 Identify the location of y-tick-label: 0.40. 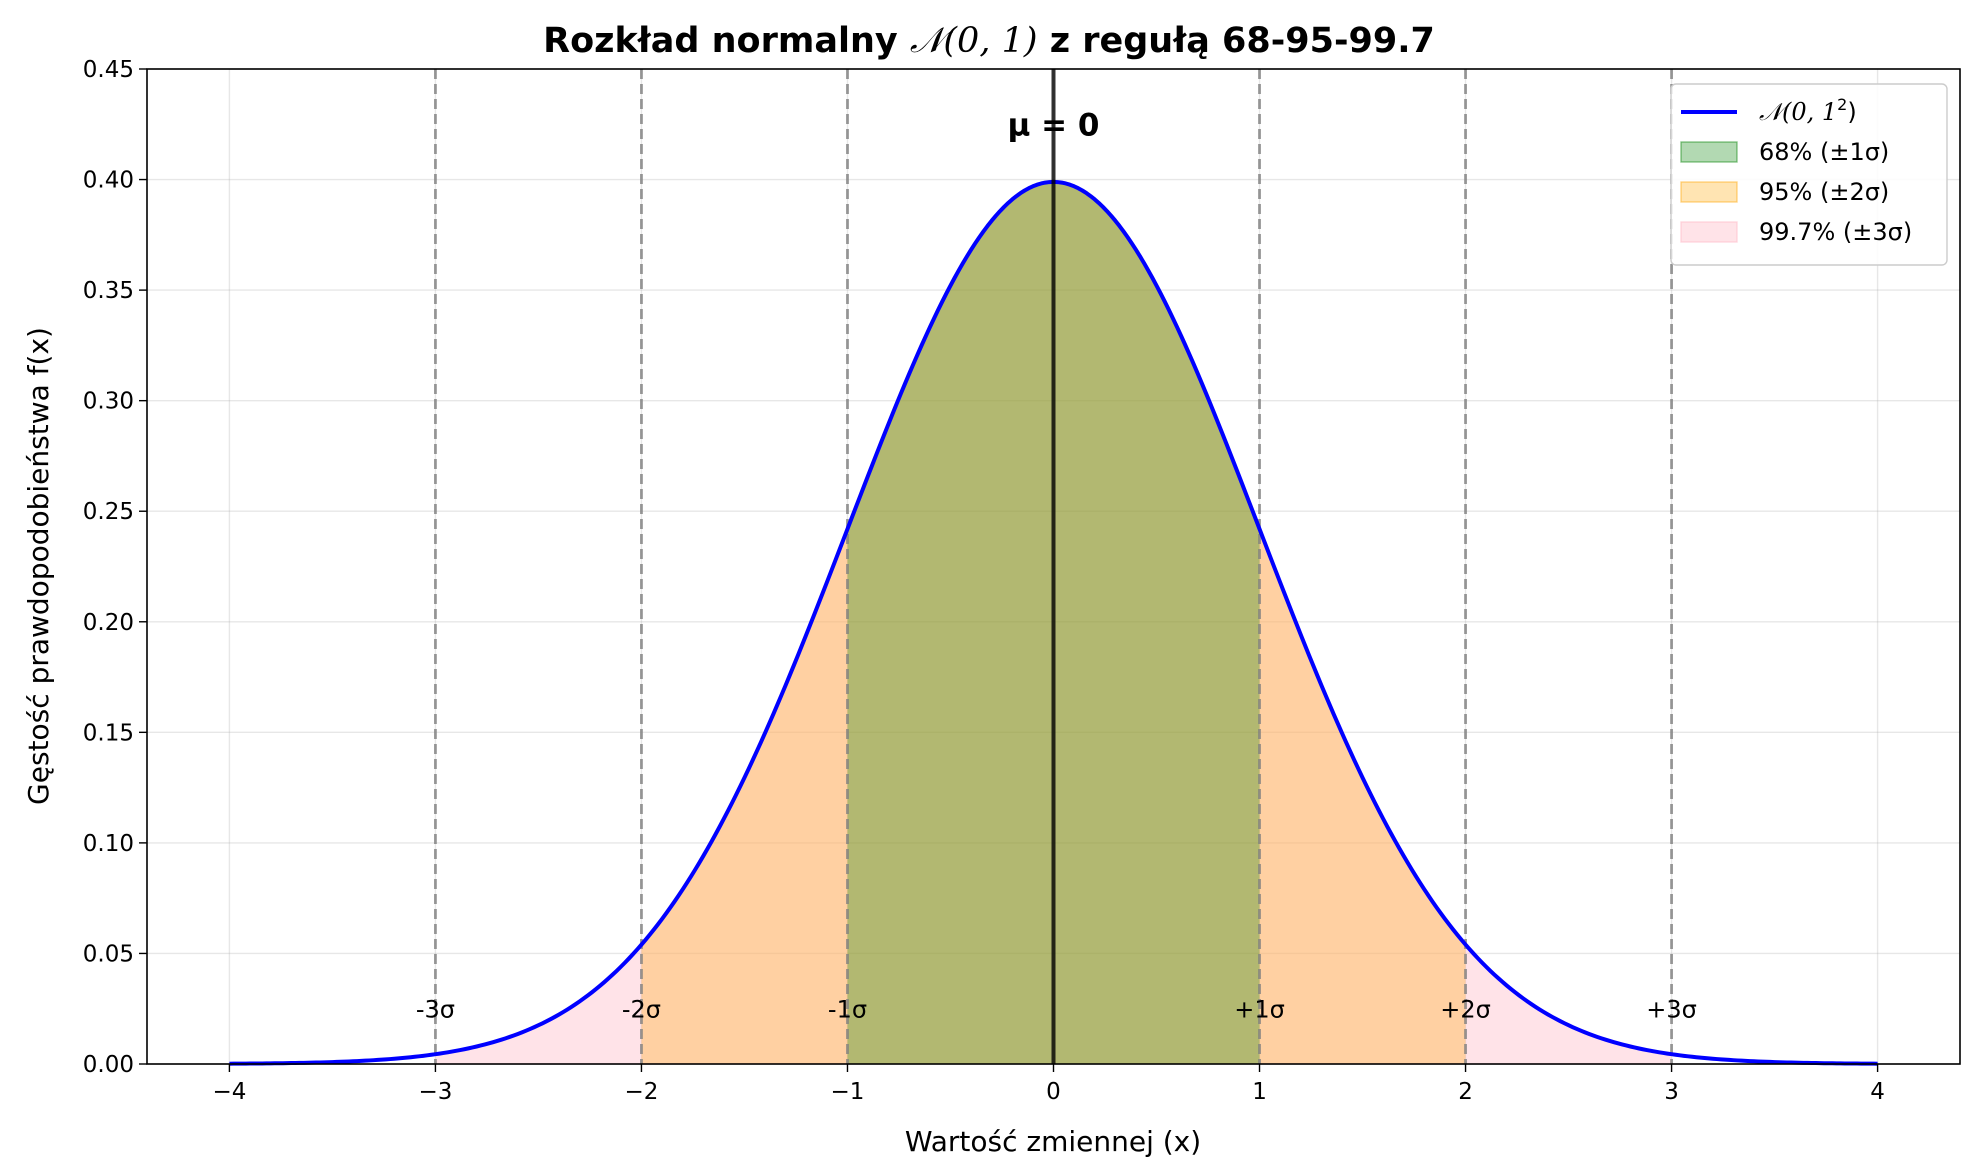
(108, 181).